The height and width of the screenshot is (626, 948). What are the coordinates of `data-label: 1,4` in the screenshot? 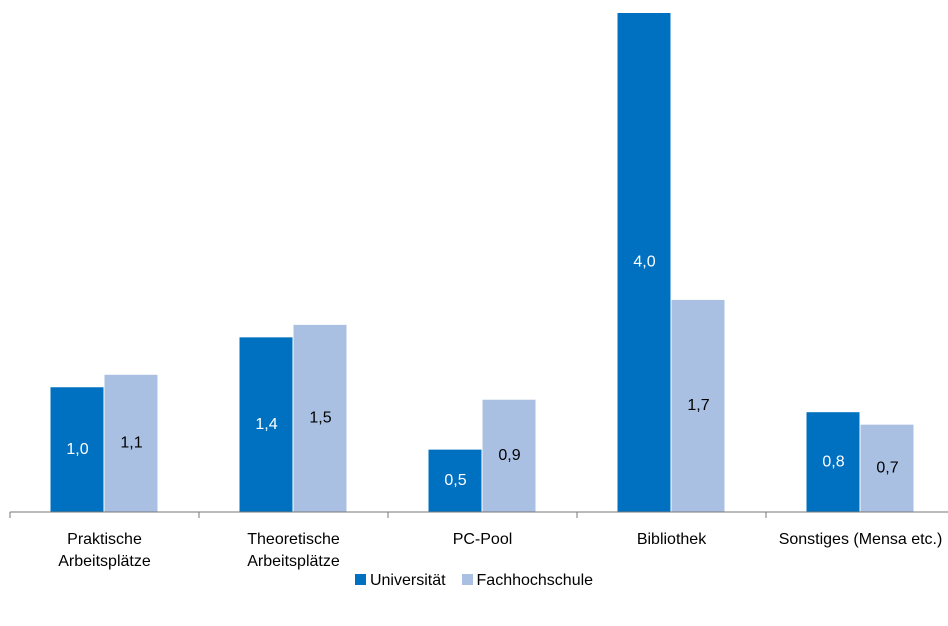 It's located at (266, 424).